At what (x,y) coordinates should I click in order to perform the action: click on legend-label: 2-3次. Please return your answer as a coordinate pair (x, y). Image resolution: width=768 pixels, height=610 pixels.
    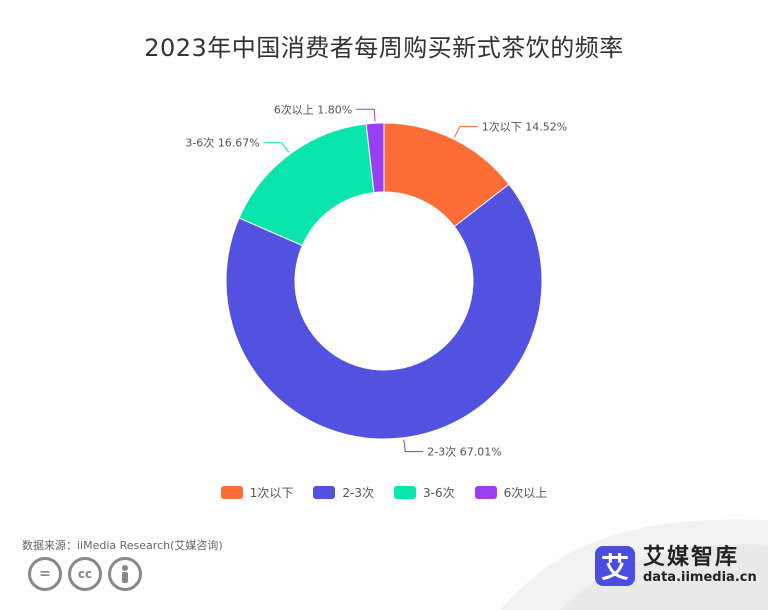
    Looking at the image, I should click on (358, 493).